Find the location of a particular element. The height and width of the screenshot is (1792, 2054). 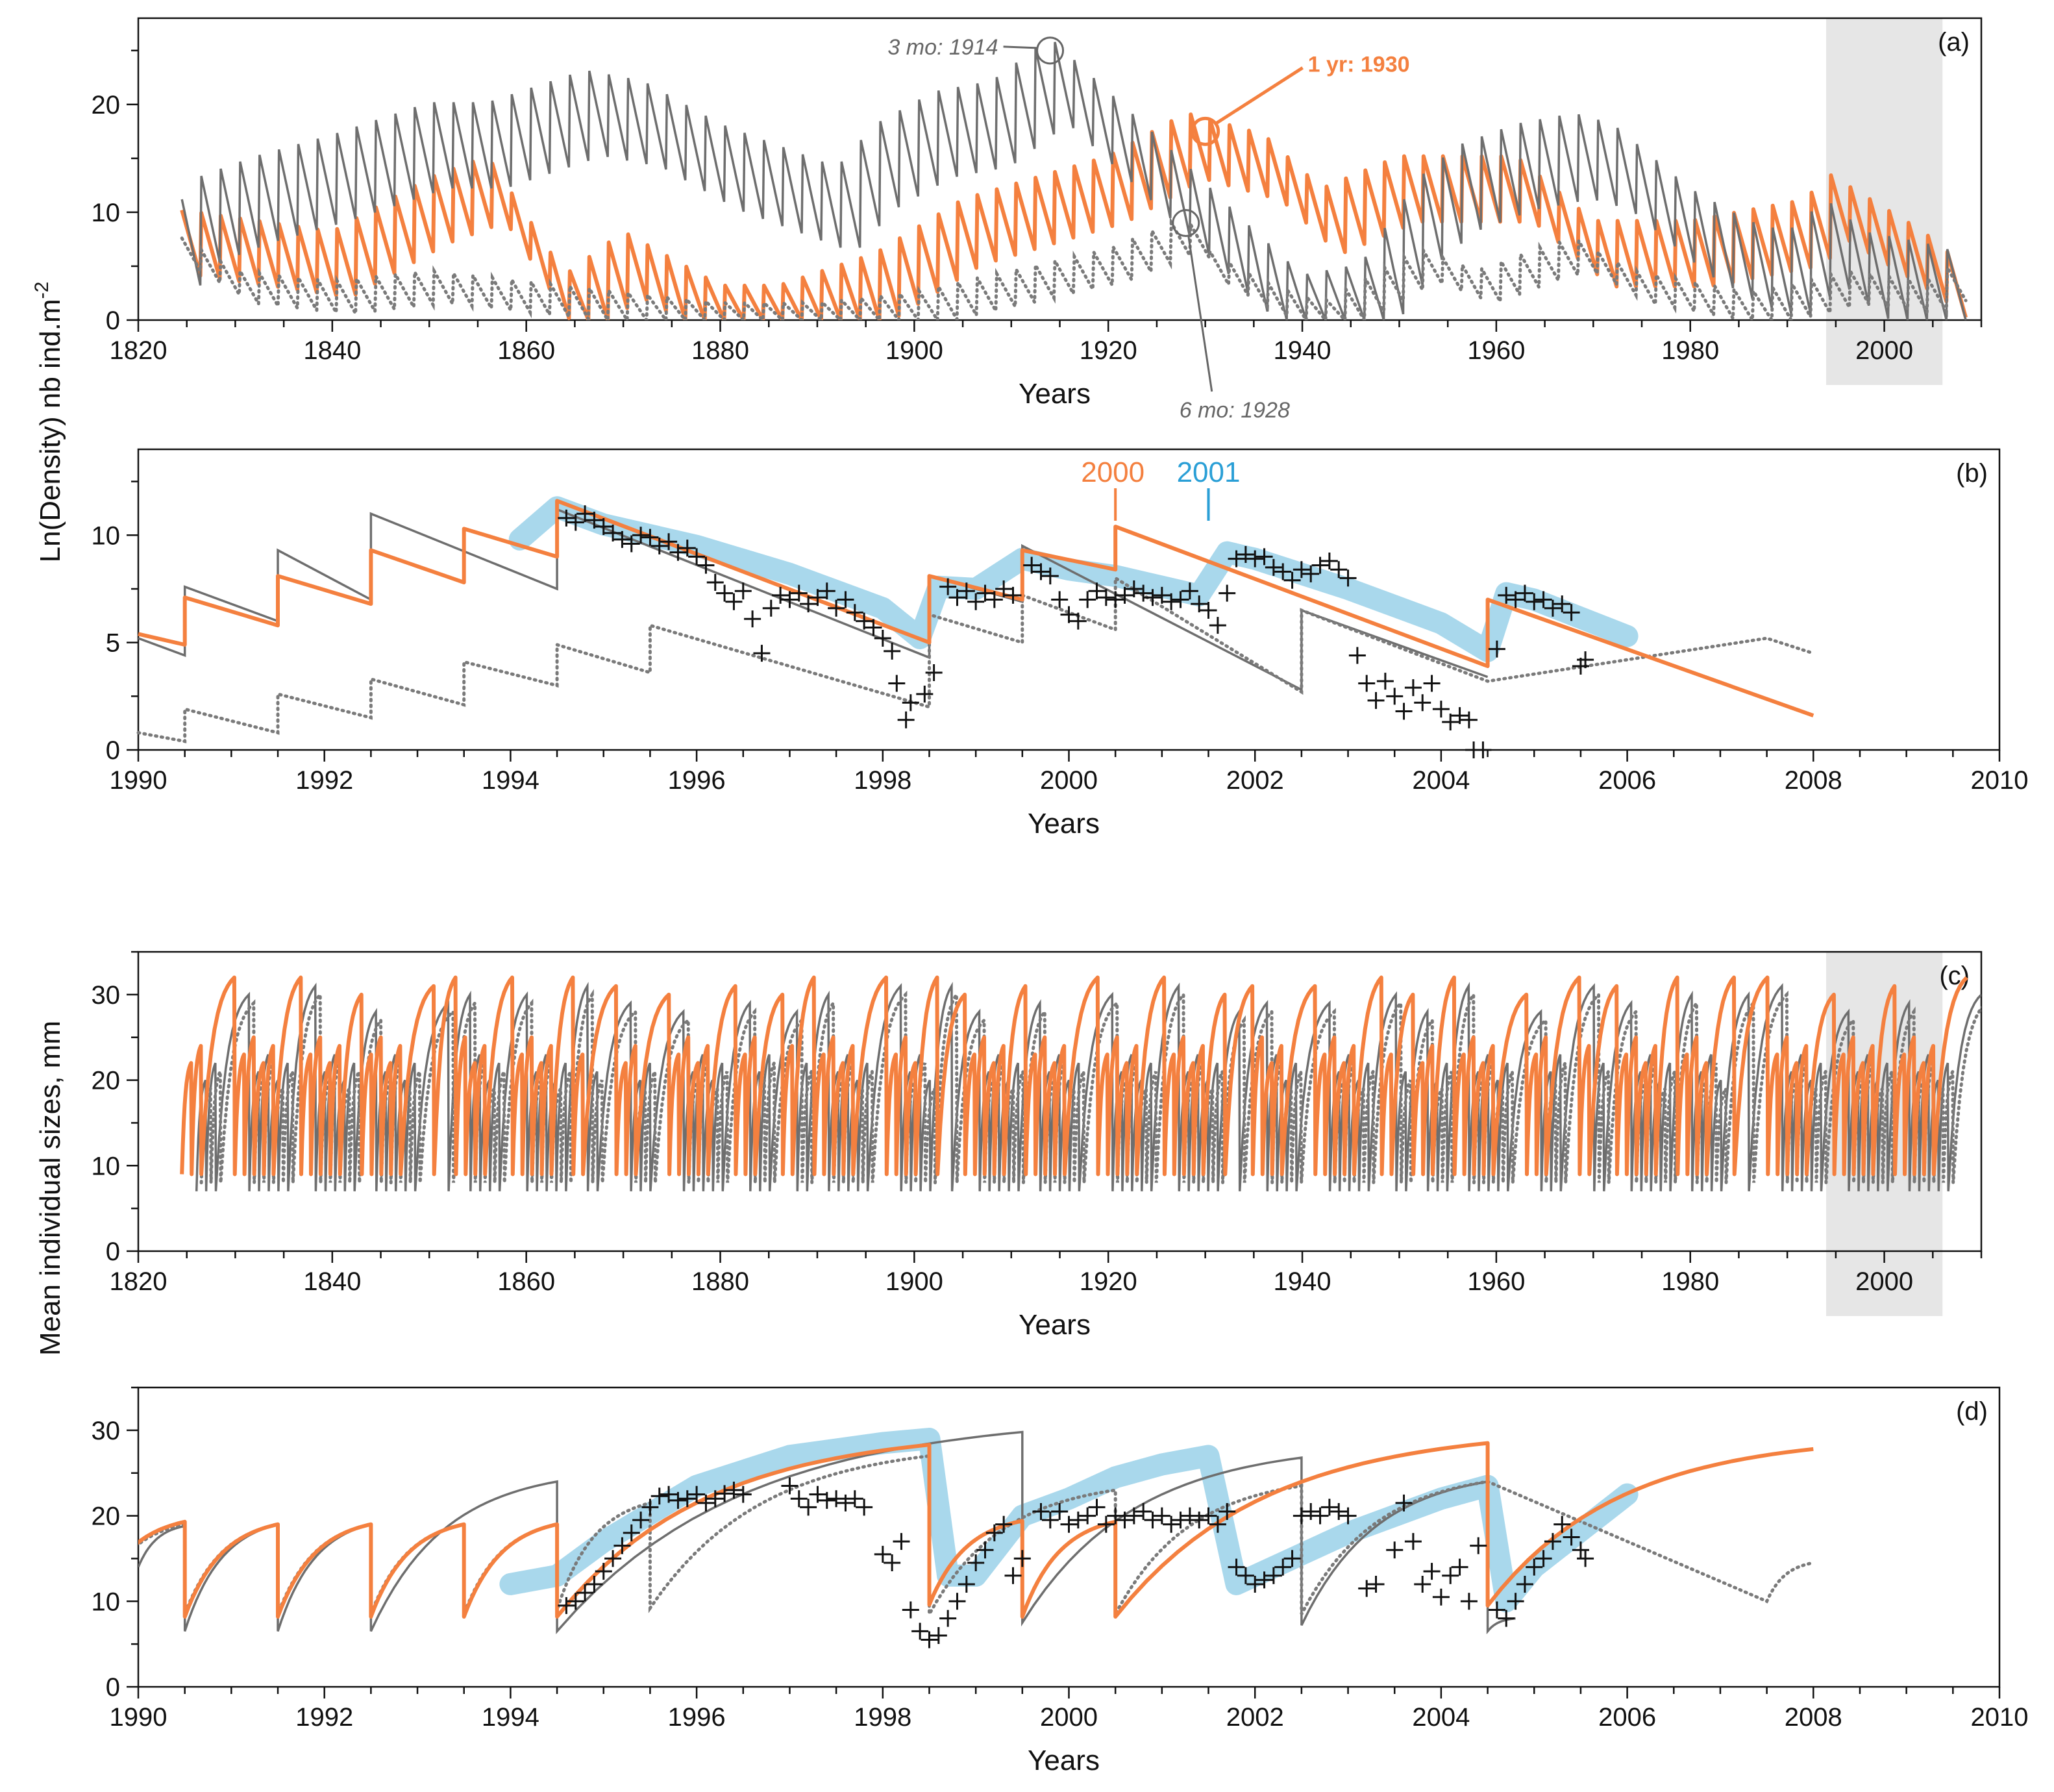

year-marker-label: 2001 is located at coordinates (1209, 472).